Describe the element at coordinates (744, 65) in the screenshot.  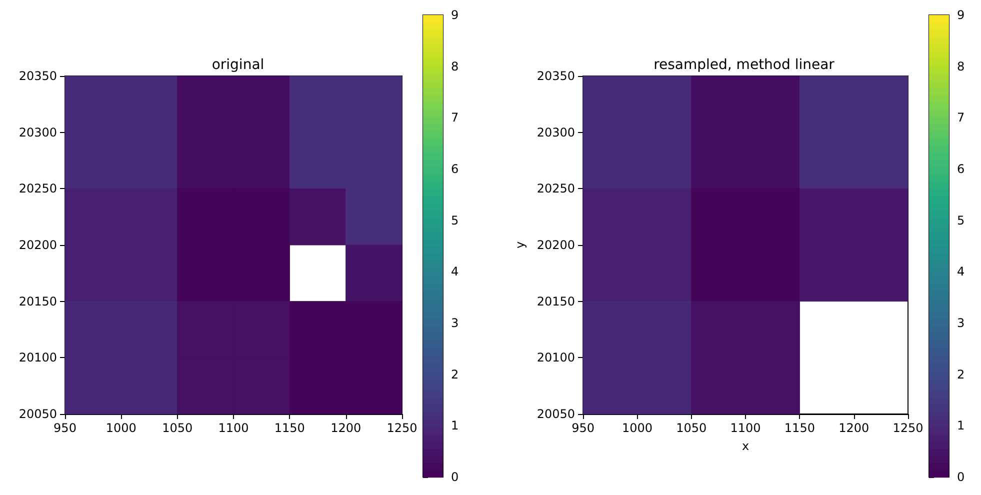
I see `chart-title: resampled, method linear` at that location.